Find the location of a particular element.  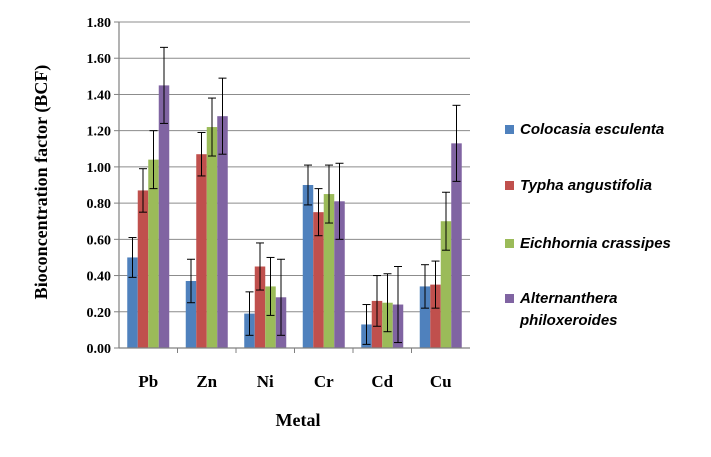

y-axis-title: Bioconcentration factor (BCF) is located at coordinates (41, 182).